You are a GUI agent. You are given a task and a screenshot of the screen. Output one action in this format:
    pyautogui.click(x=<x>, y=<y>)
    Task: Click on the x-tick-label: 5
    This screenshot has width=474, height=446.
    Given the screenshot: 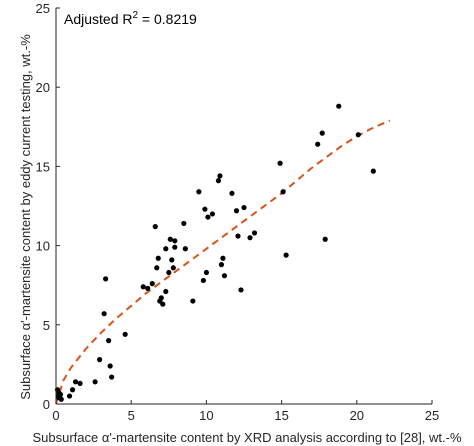 What is the action you would take?
    pyautogui.click(x=131, y=415)
    